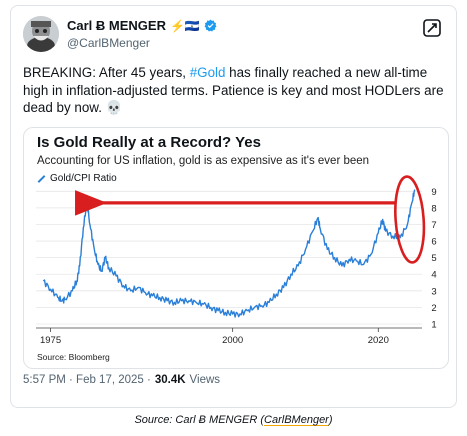 The width and height of the screenshot is (467, 436). Describe the element at coordinates (433, 192) in the screenshot. I see `y-tick-9: 9` at that location.